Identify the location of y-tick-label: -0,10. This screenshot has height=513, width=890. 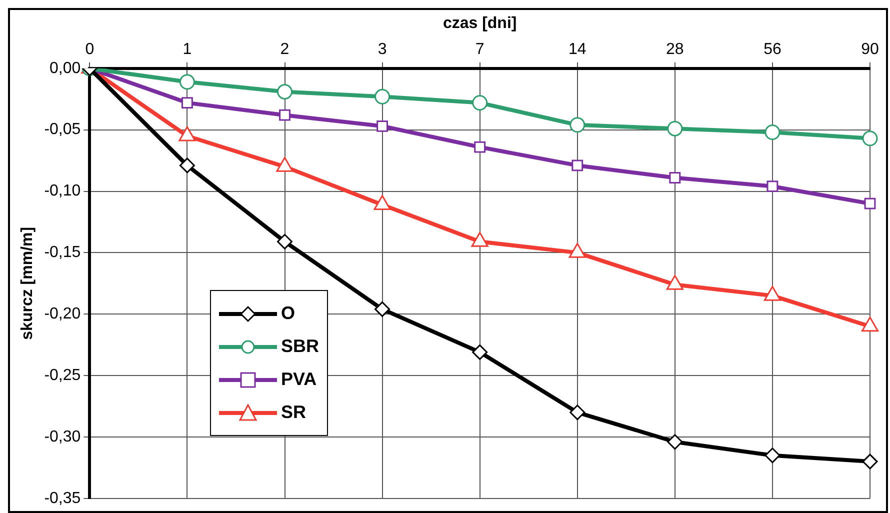
(62, 191).